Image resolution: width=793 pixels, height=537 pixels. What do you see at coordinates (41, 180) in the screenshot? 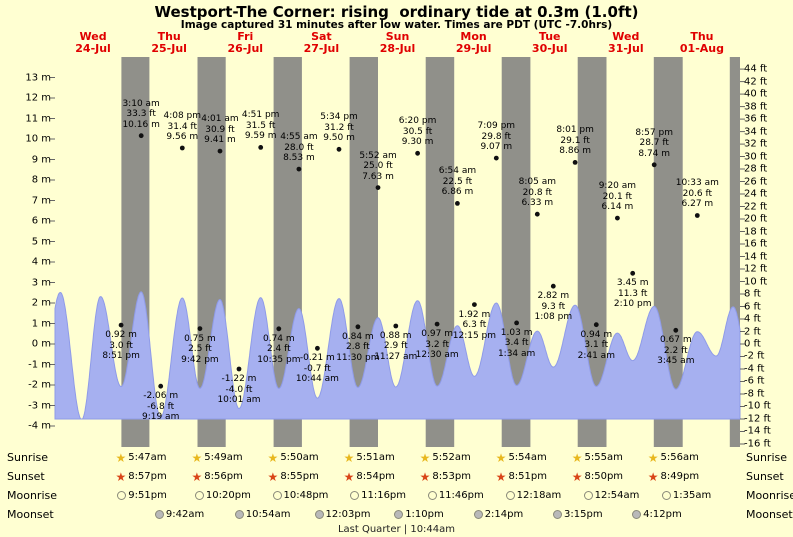
I see `y-axis-label-m: 8 m` at bounding box center [41, 180].